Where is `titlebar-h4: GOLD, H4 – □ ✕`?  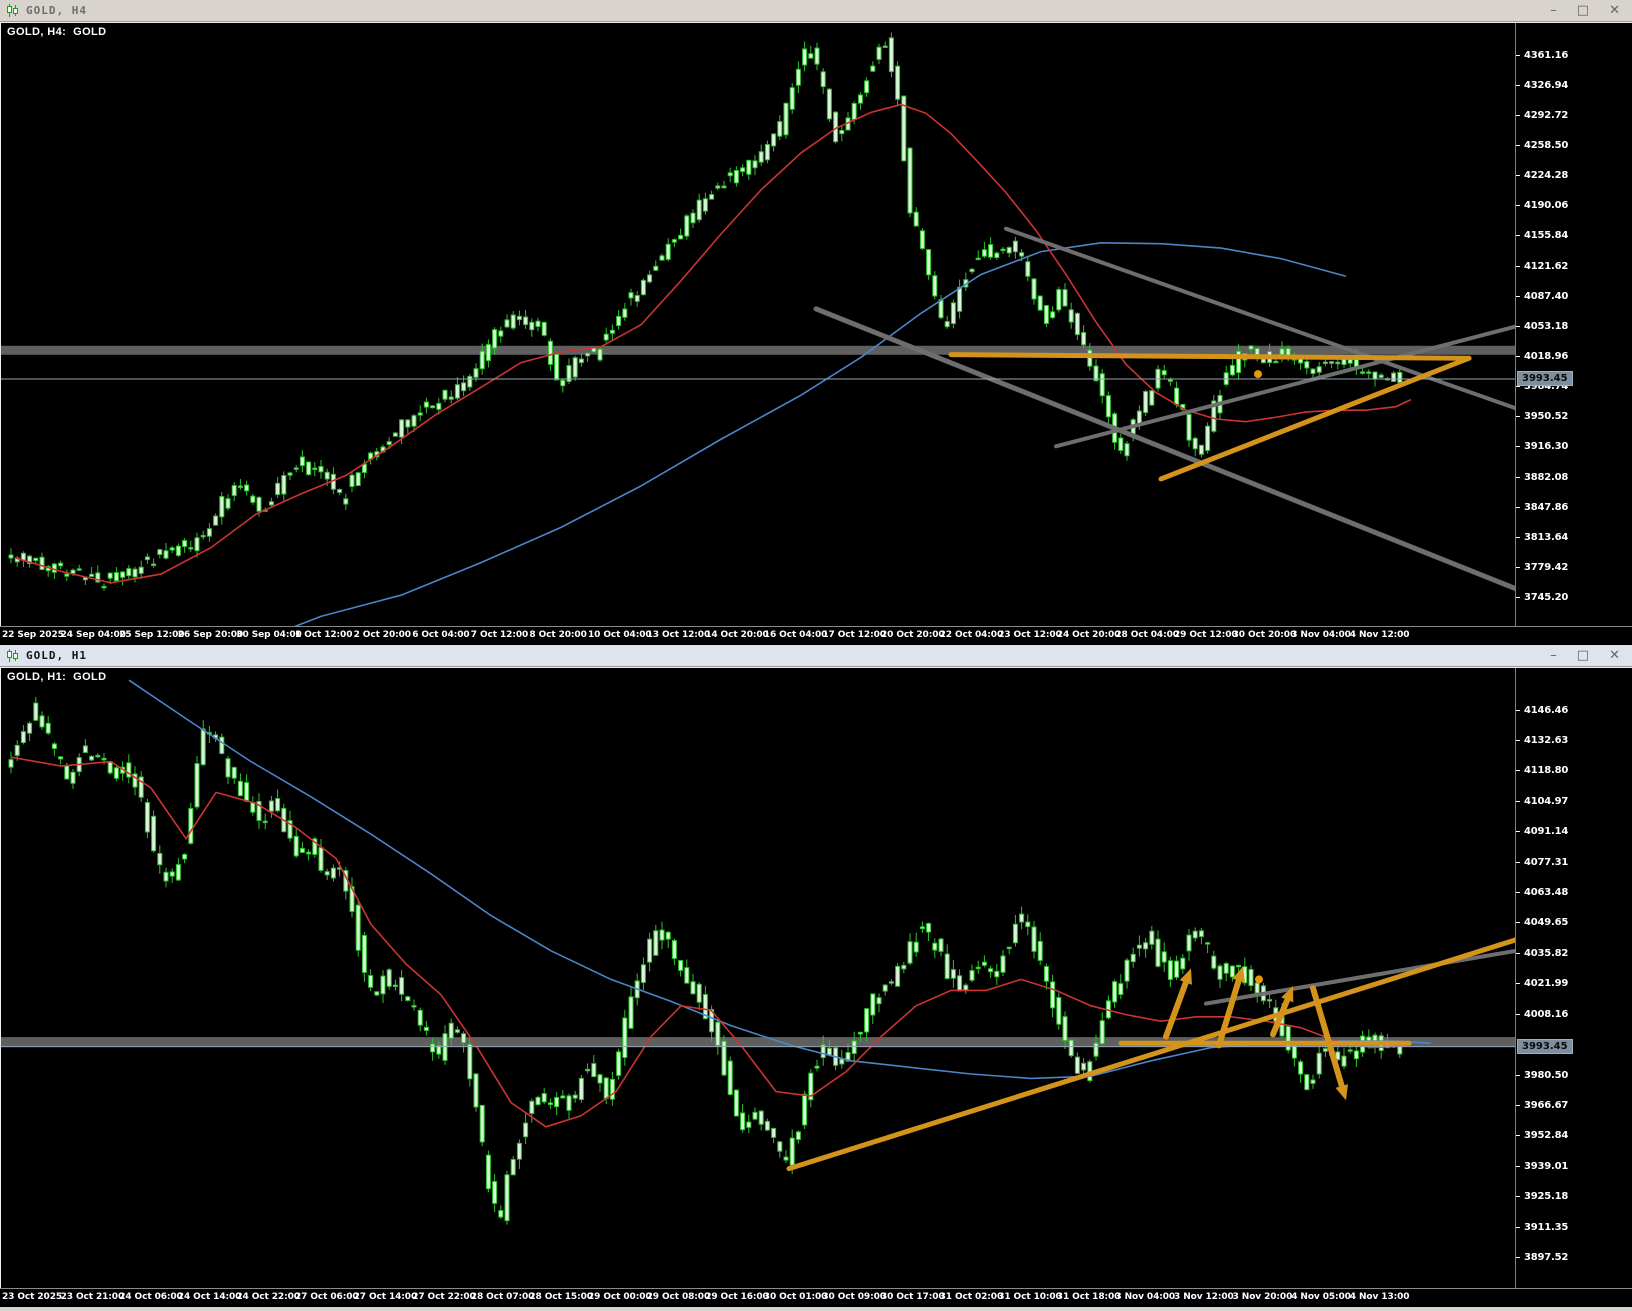
titlebar-h4: GOLD, H4 – □ ✕ is located at coordinates (816, 11).